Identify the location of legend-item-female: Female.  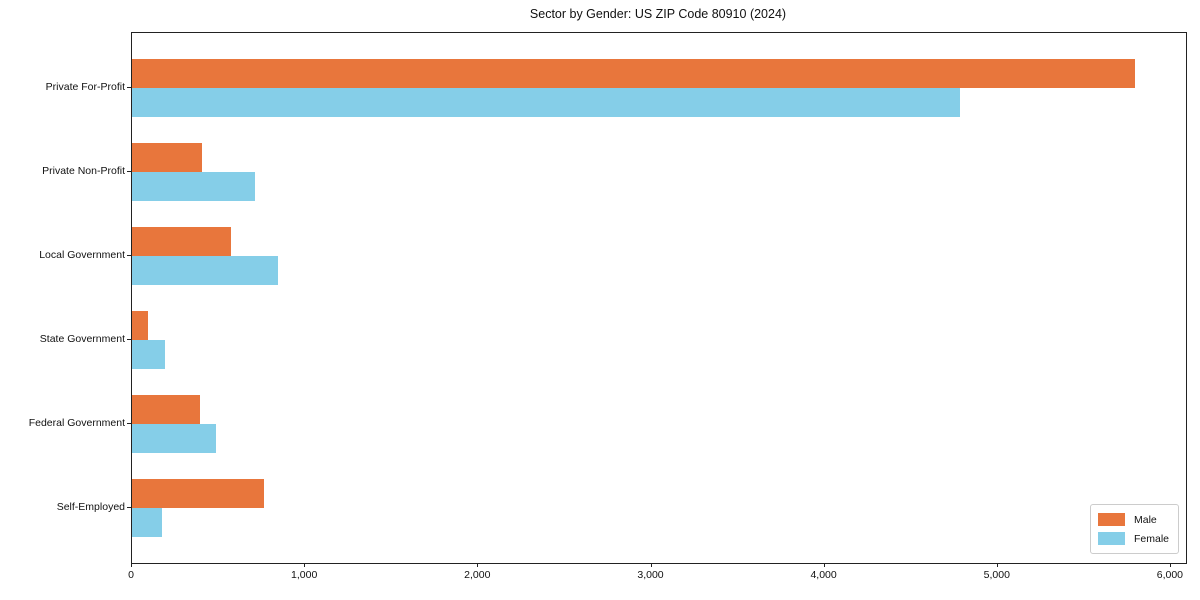
(1133, 538).